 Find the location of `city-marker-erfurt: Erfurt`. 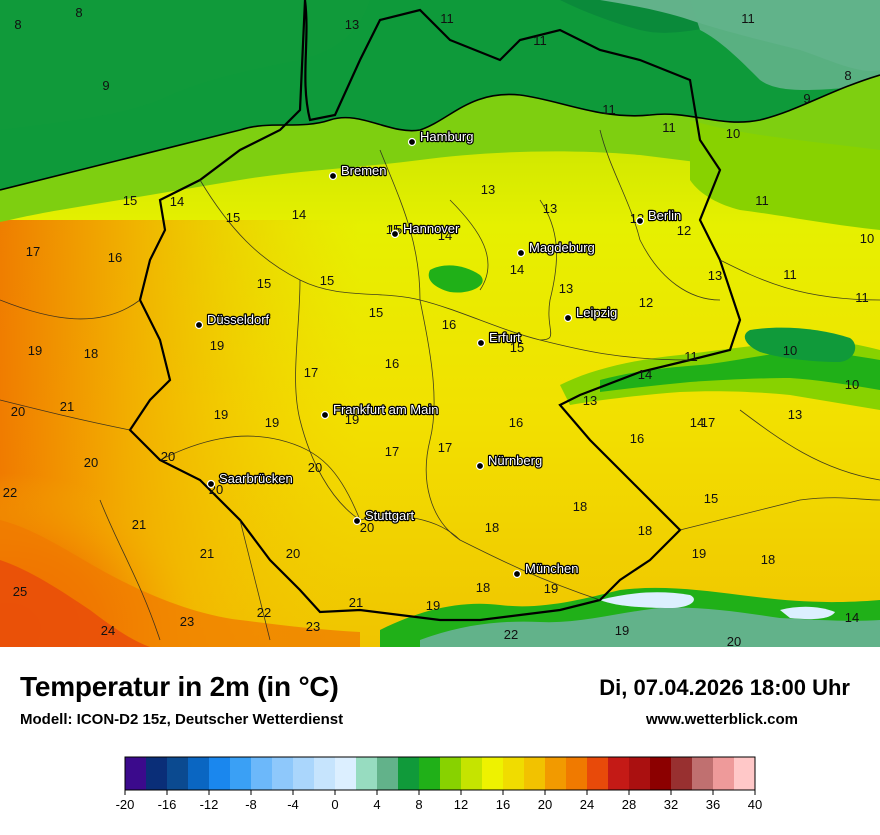

city-marker-erfurt: Erfurt is located at coordinates (499, 338).